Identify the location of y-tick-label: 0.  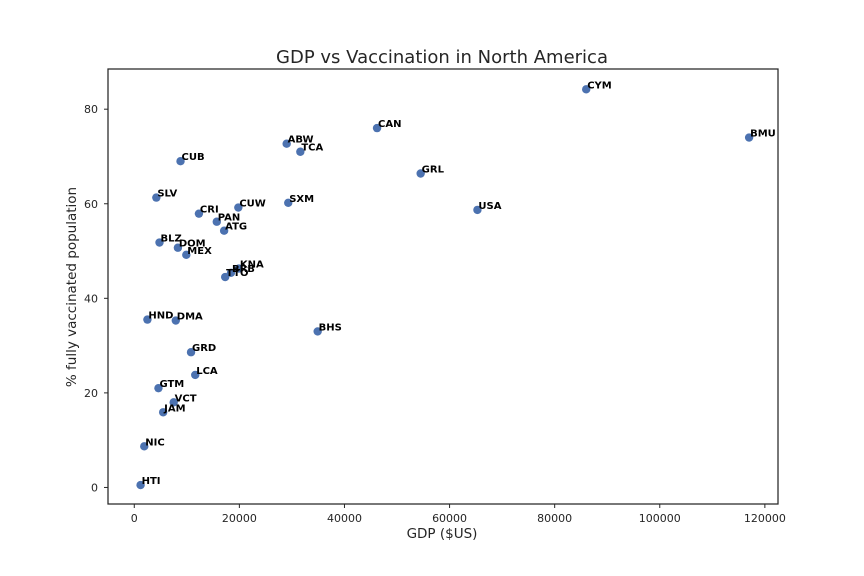
(94, 487).